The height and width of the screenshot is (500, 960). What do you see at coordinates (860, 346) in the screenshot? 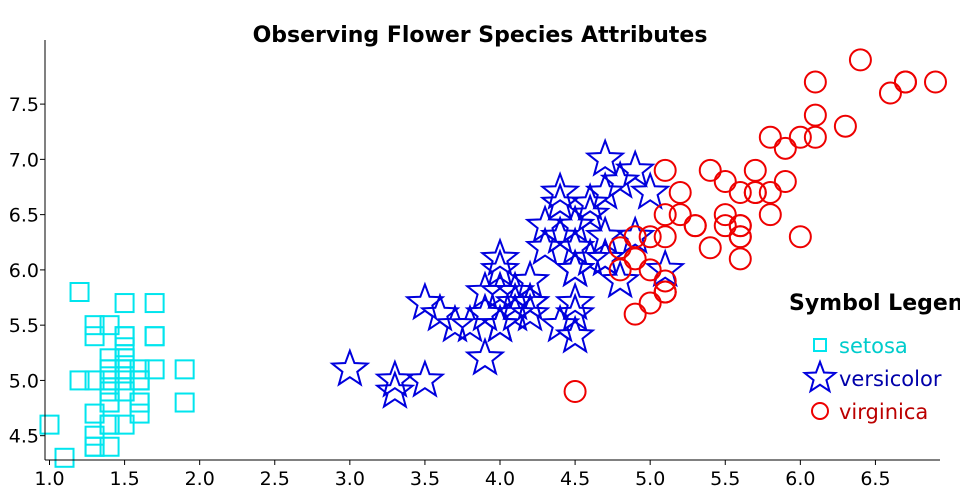
I see `legend-item-setosa: setosa` at bounding box center [860, 346].